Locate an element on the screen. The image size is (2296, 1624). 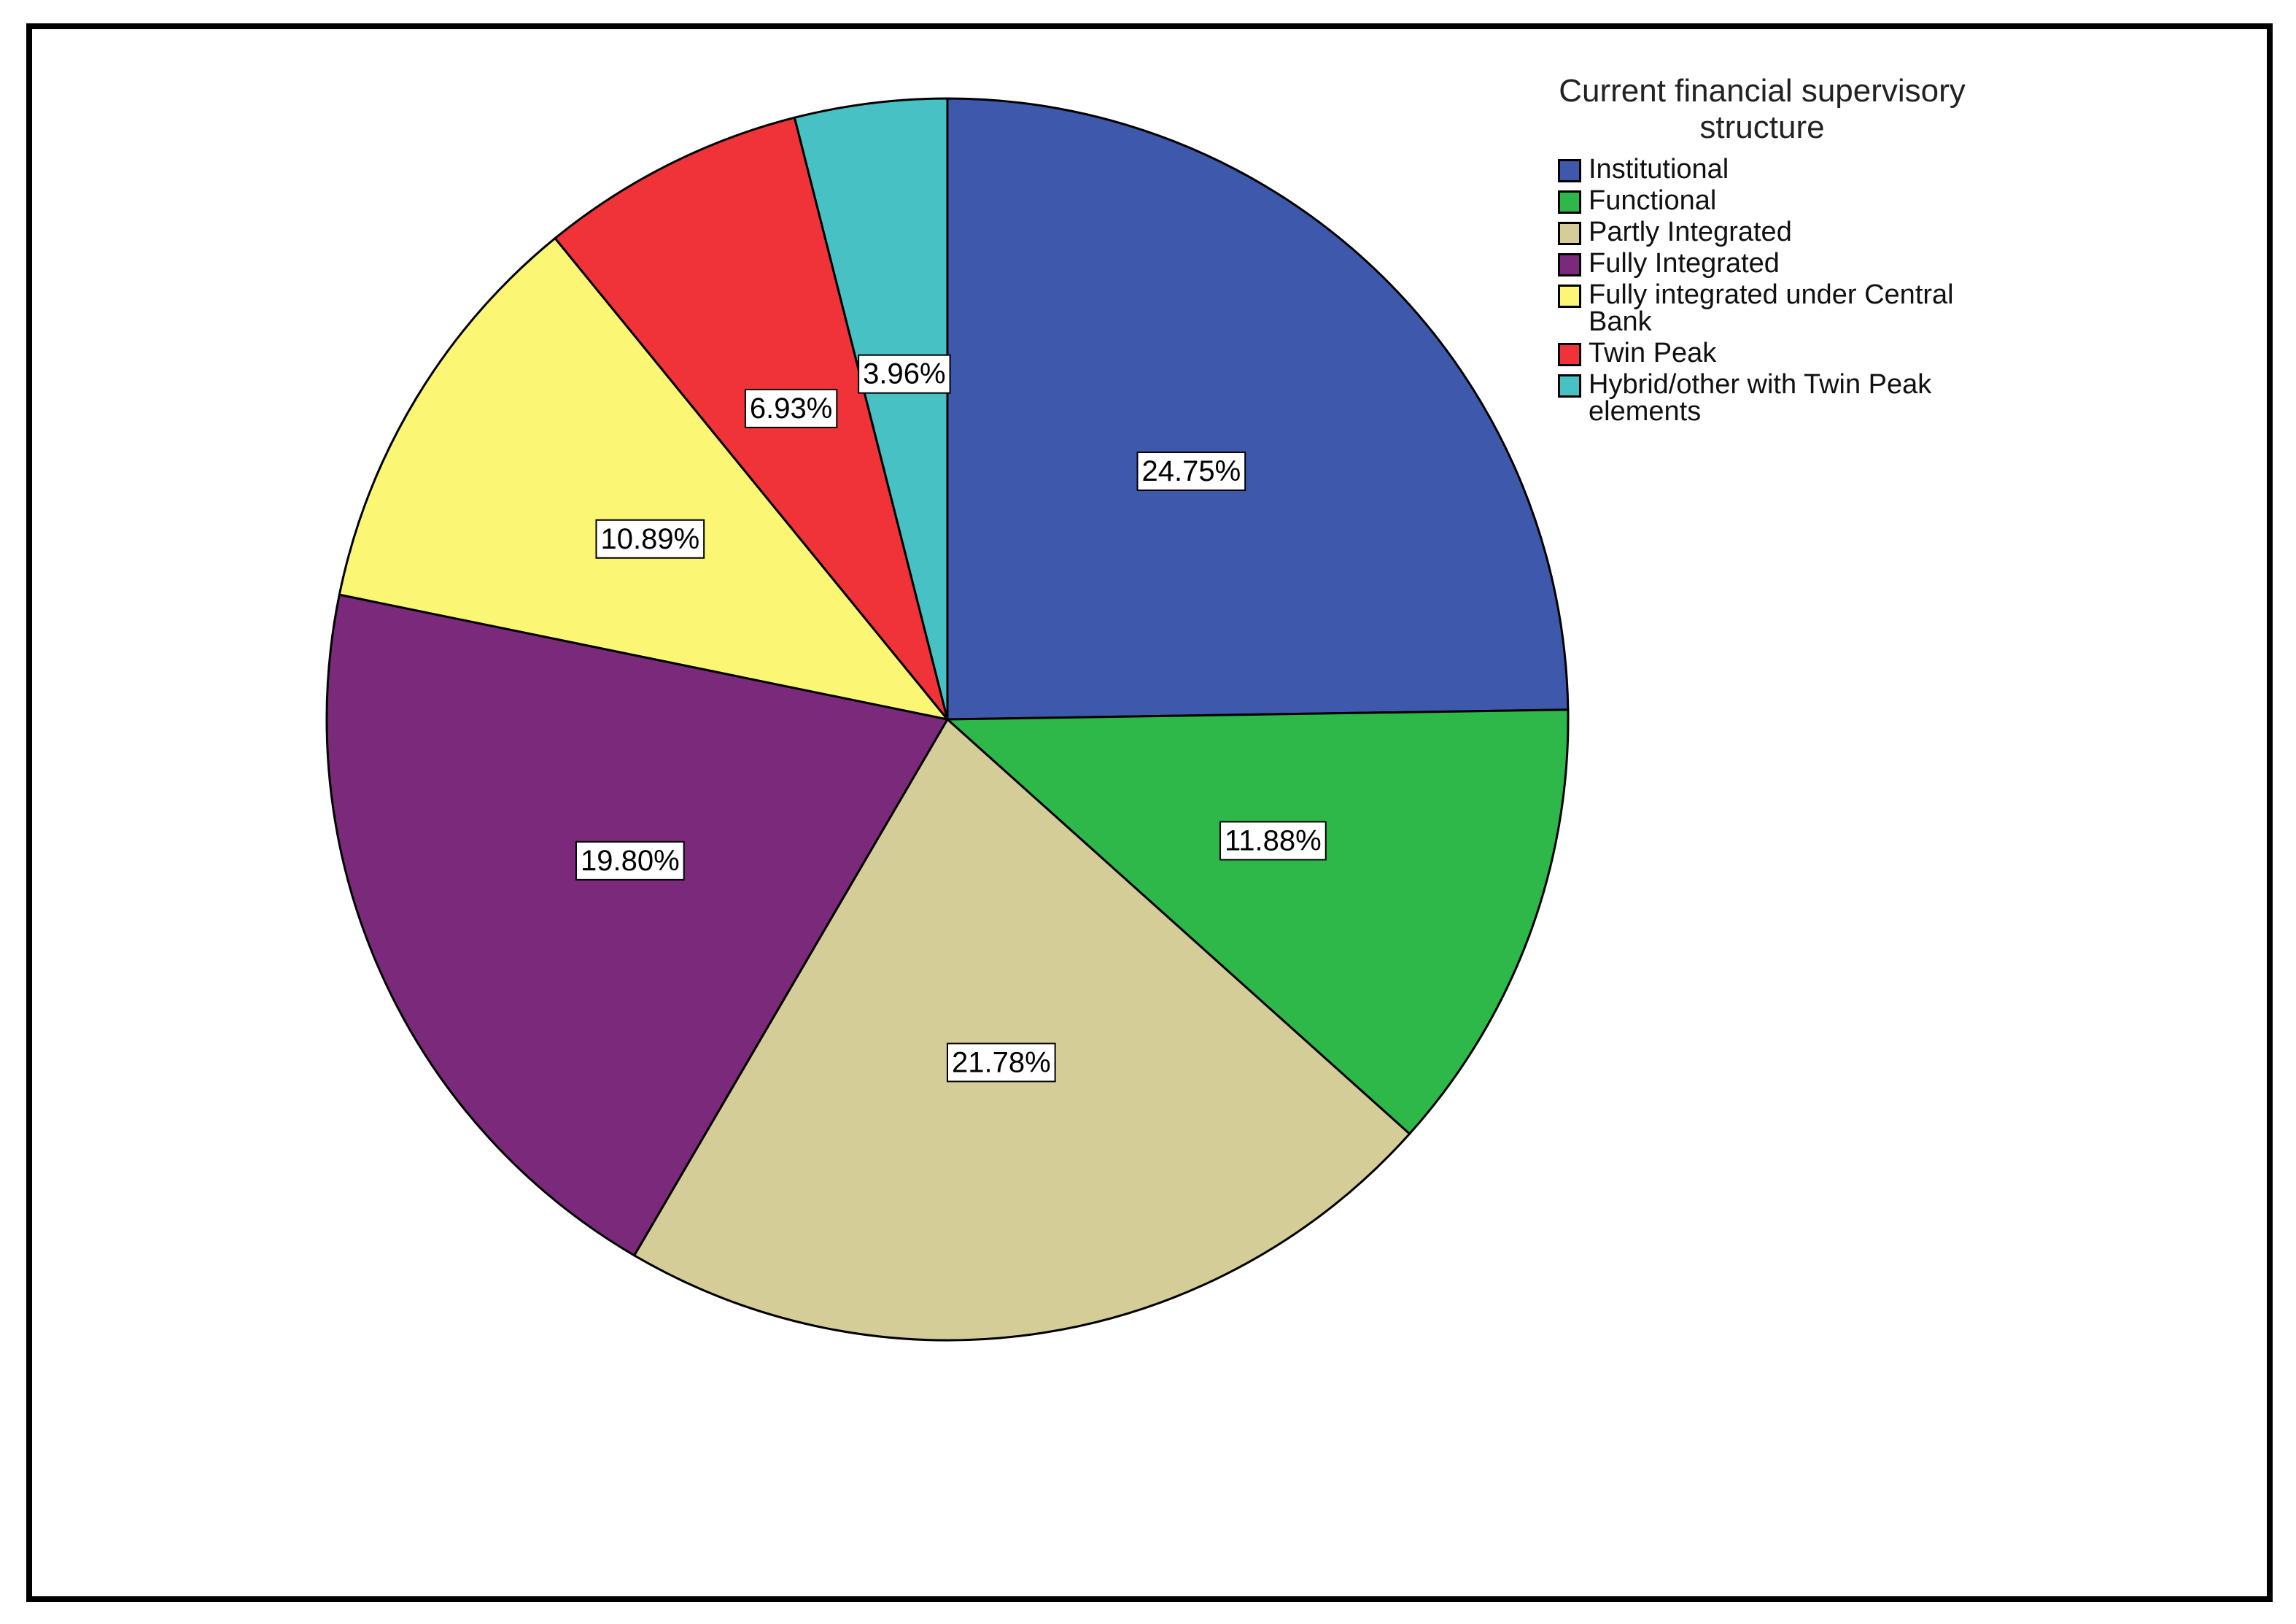
legend-item: Institutional is located at coordinates (1777, 169).